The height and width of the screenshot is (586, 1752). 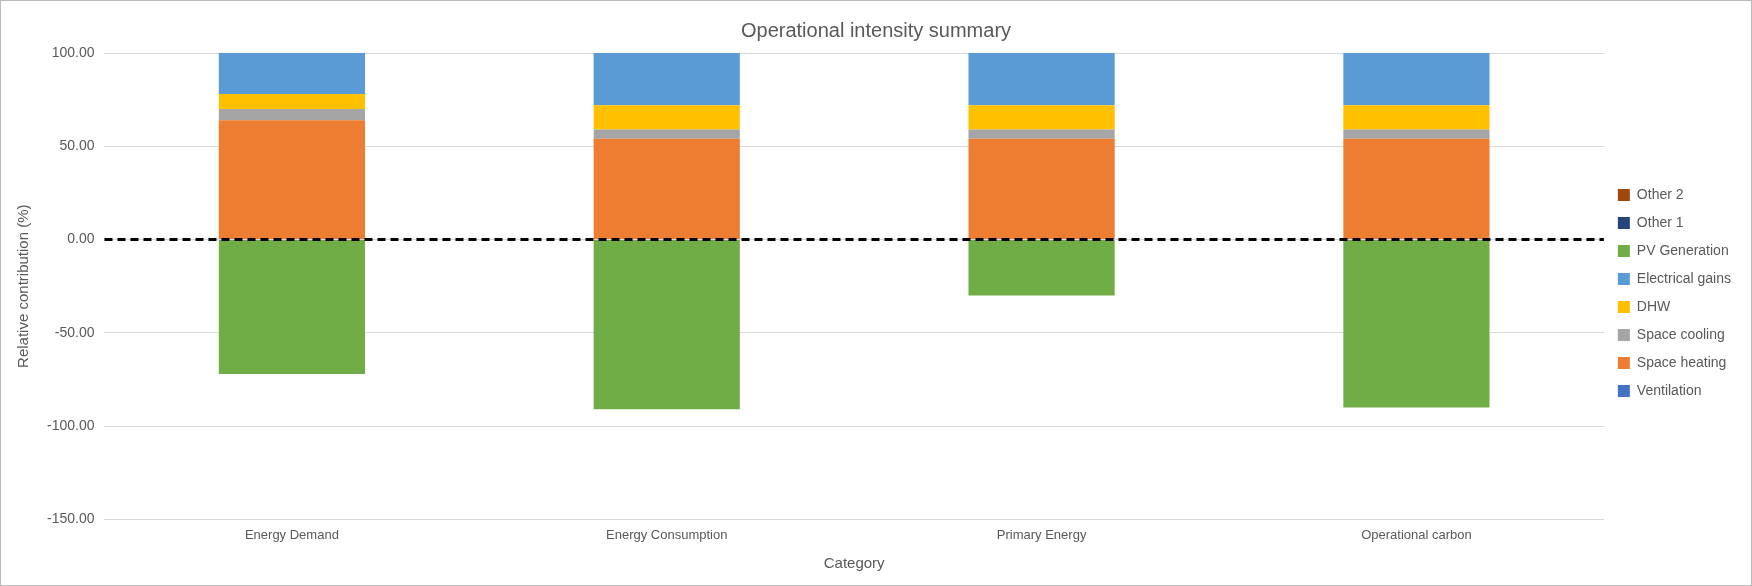 What do you see at coordinates (71, 424) in the screenshot?
I see `y-tick-label: -100.00` at bounding box center [71, 424].